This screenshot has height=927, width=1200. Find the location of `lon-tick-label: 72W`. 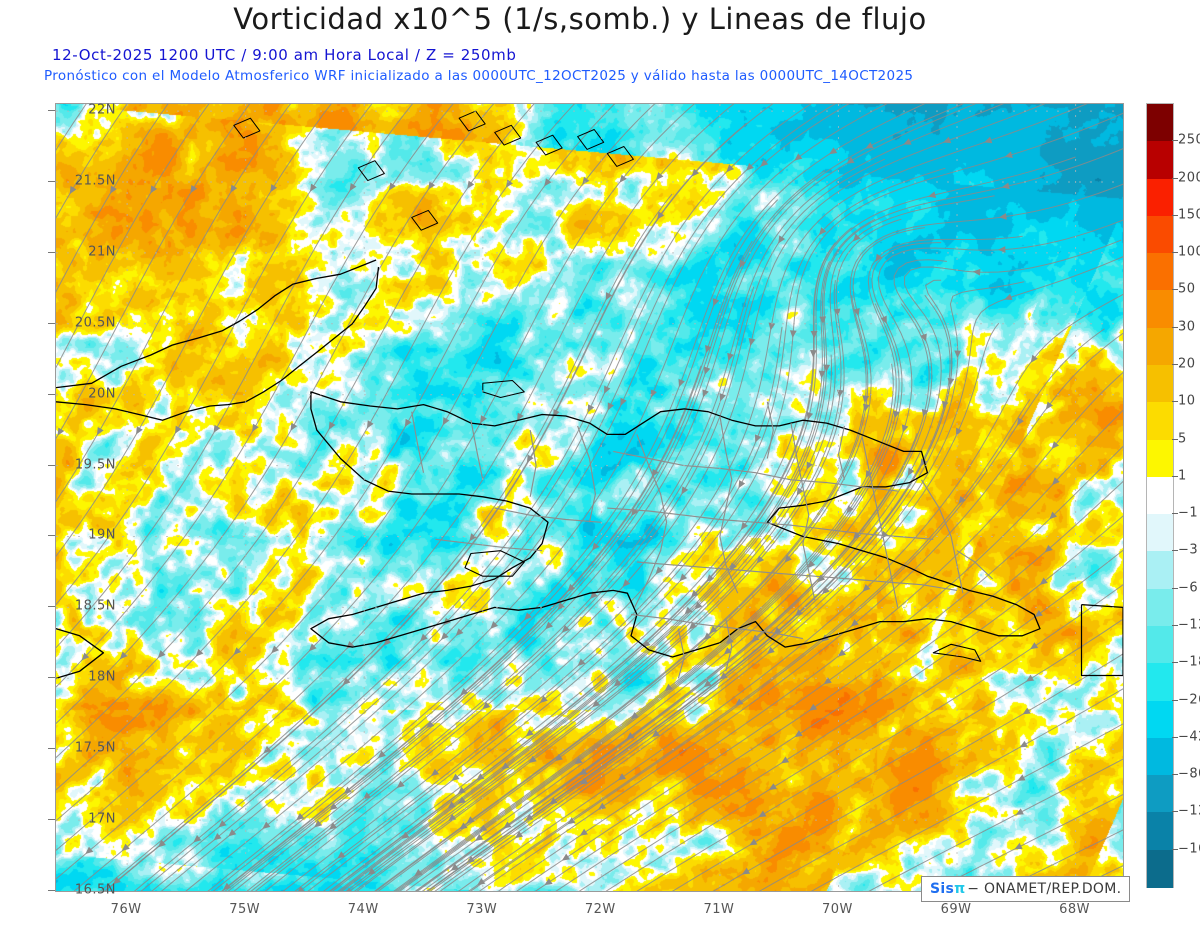

lon-tick-label: 72W is located at coordinates (600, 909).